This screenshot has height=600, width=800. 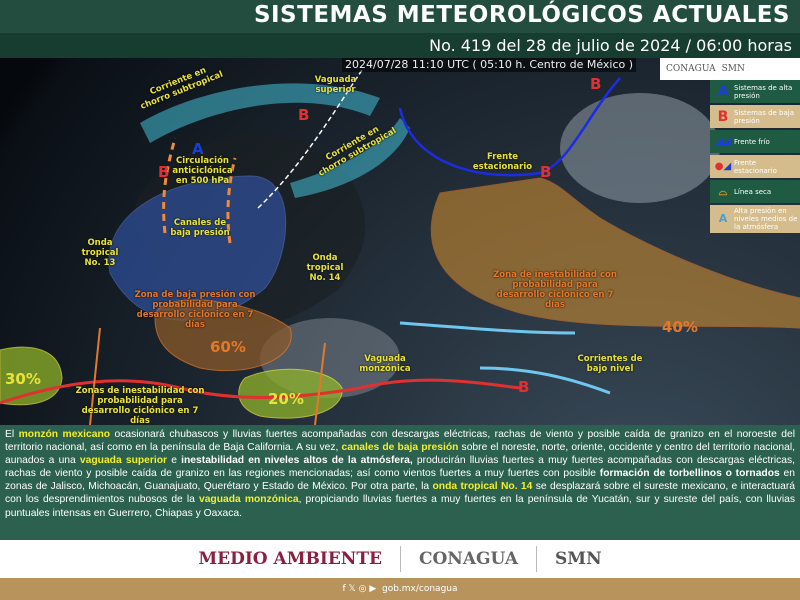 I want to click on label-stationary-front: Frente estacionario, so click(x=502, y=162).